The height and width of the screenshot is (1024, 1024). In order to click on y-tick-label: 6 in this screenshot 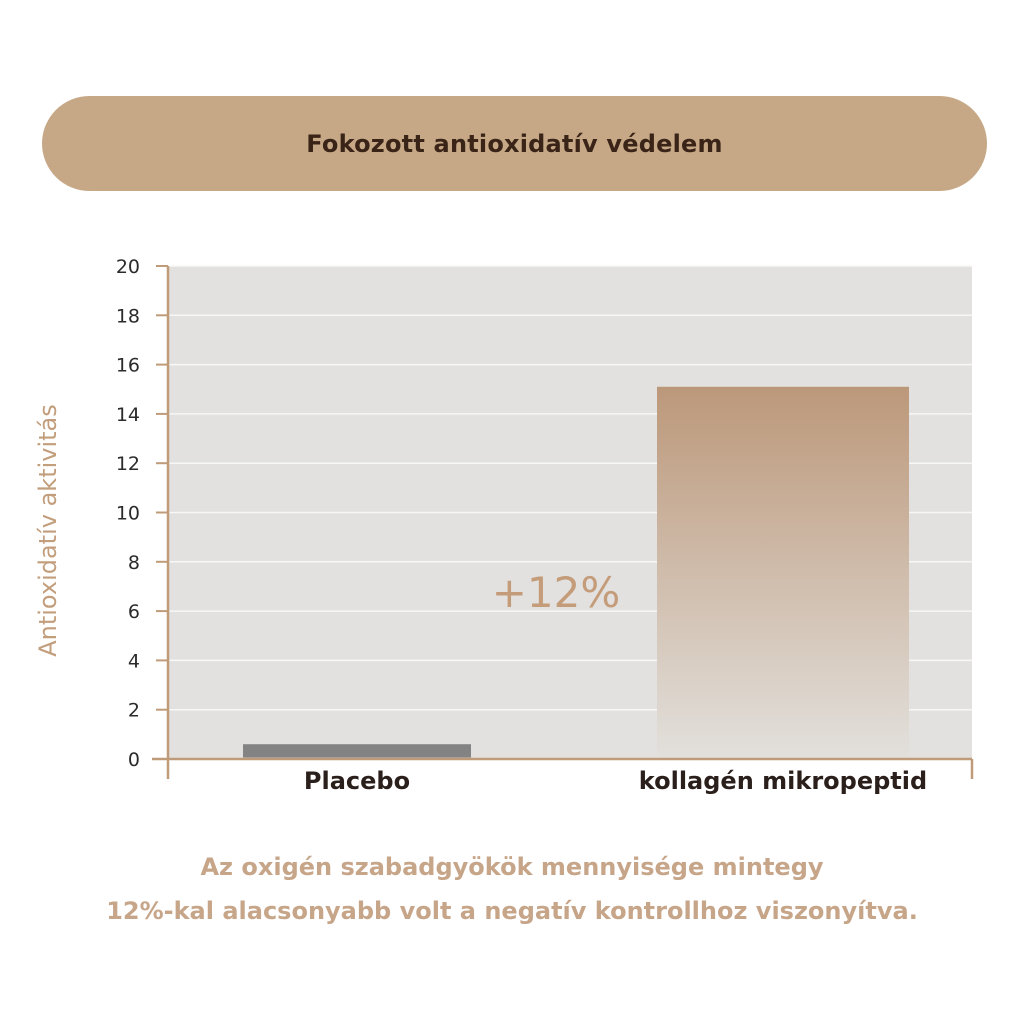, I will do `click(134, 612)`.